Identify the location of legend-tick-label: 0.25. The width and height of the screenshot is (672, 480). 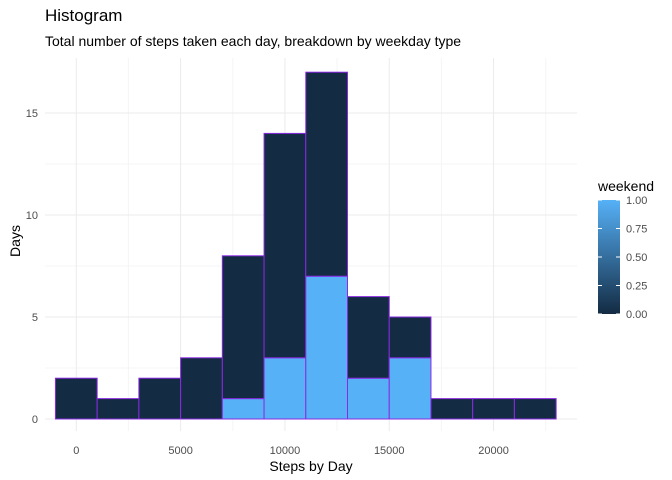
(636, 287).